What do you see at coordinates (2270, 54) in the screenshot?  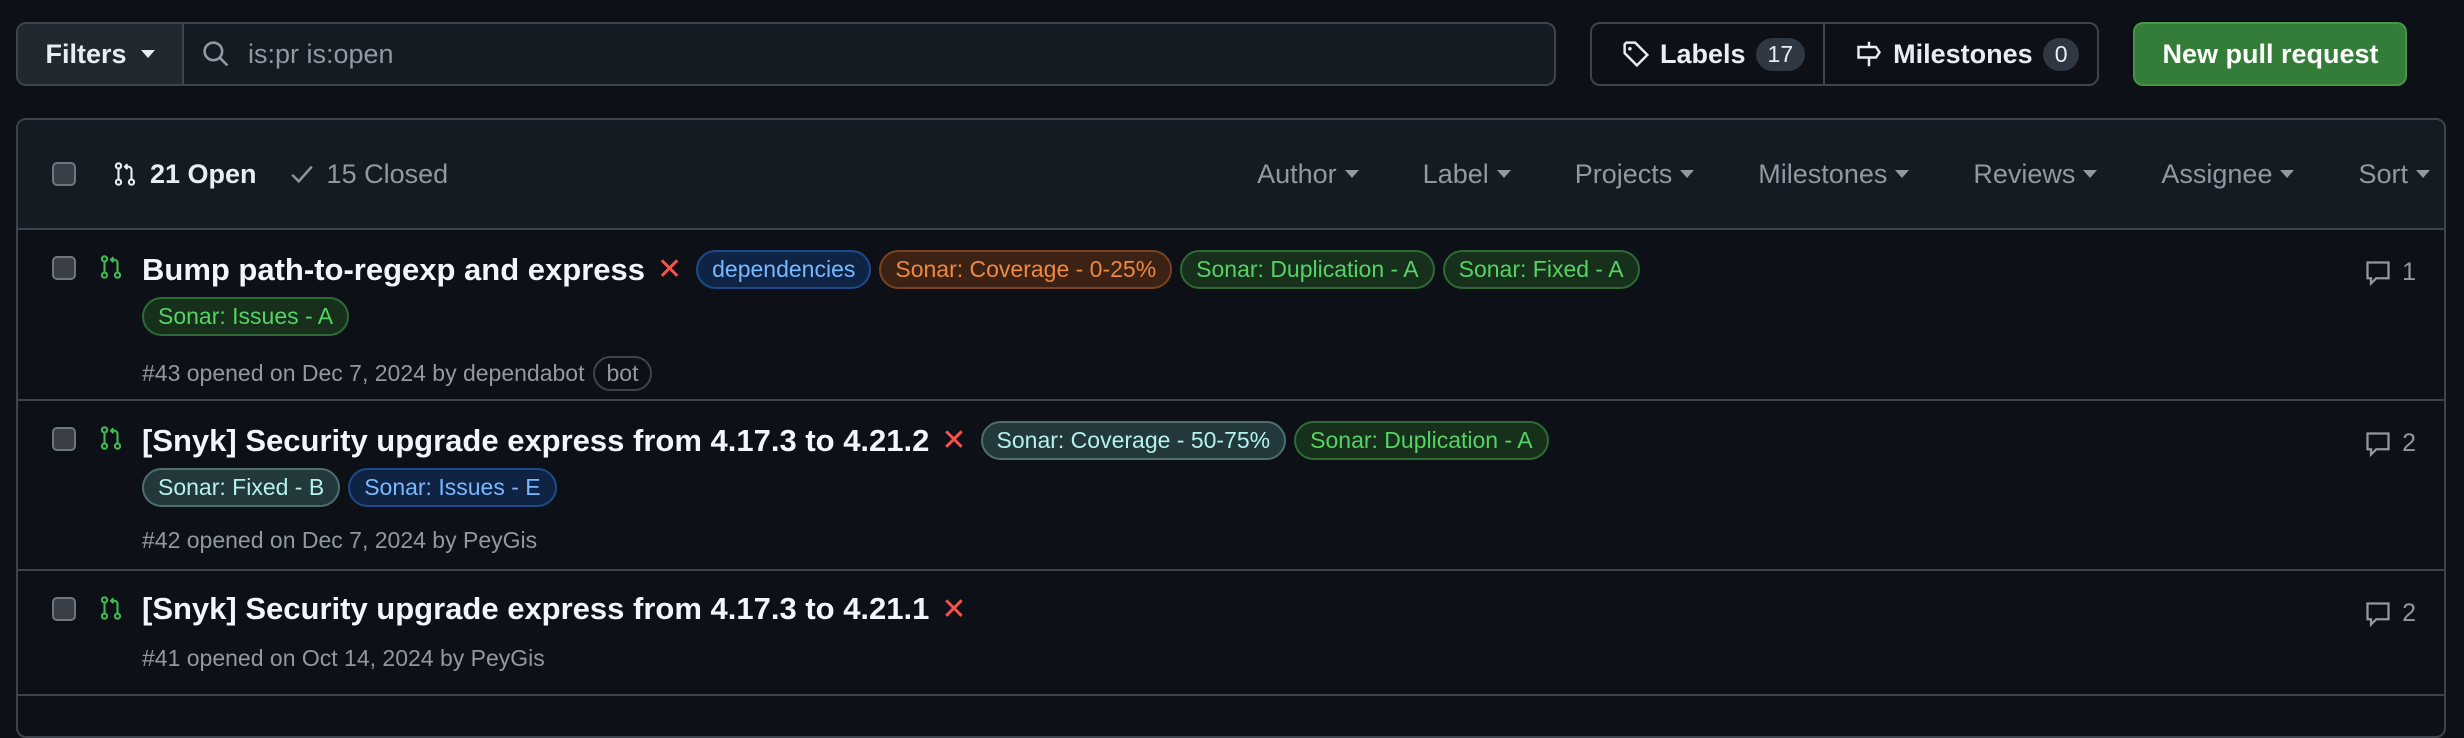 I see `new-pull-request-button: New pull request` at bounding box center [2270, 54].